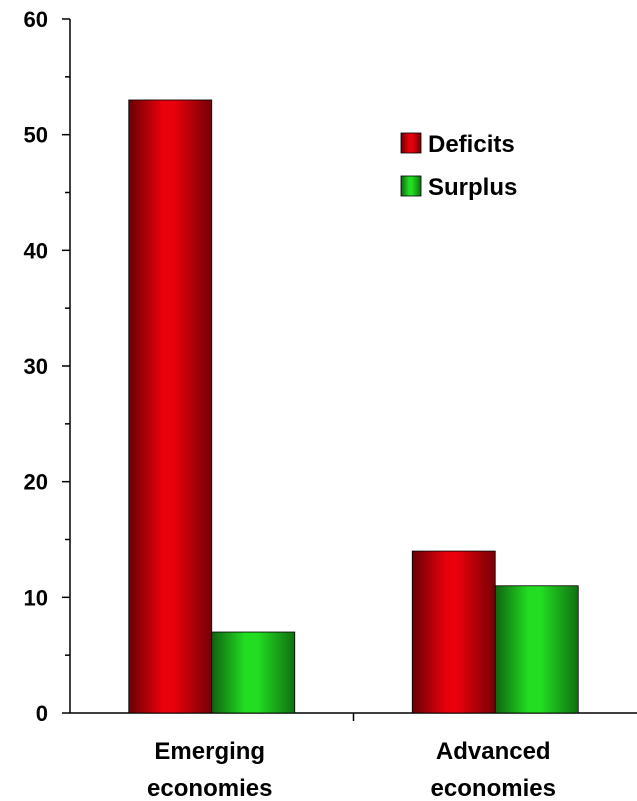 This screenshot has width=637, height=801. What do you see at coordinates (472, 187) in the screenshot?
I see `legend-label-surplus: Surplus` at bounding box center [472, 187].